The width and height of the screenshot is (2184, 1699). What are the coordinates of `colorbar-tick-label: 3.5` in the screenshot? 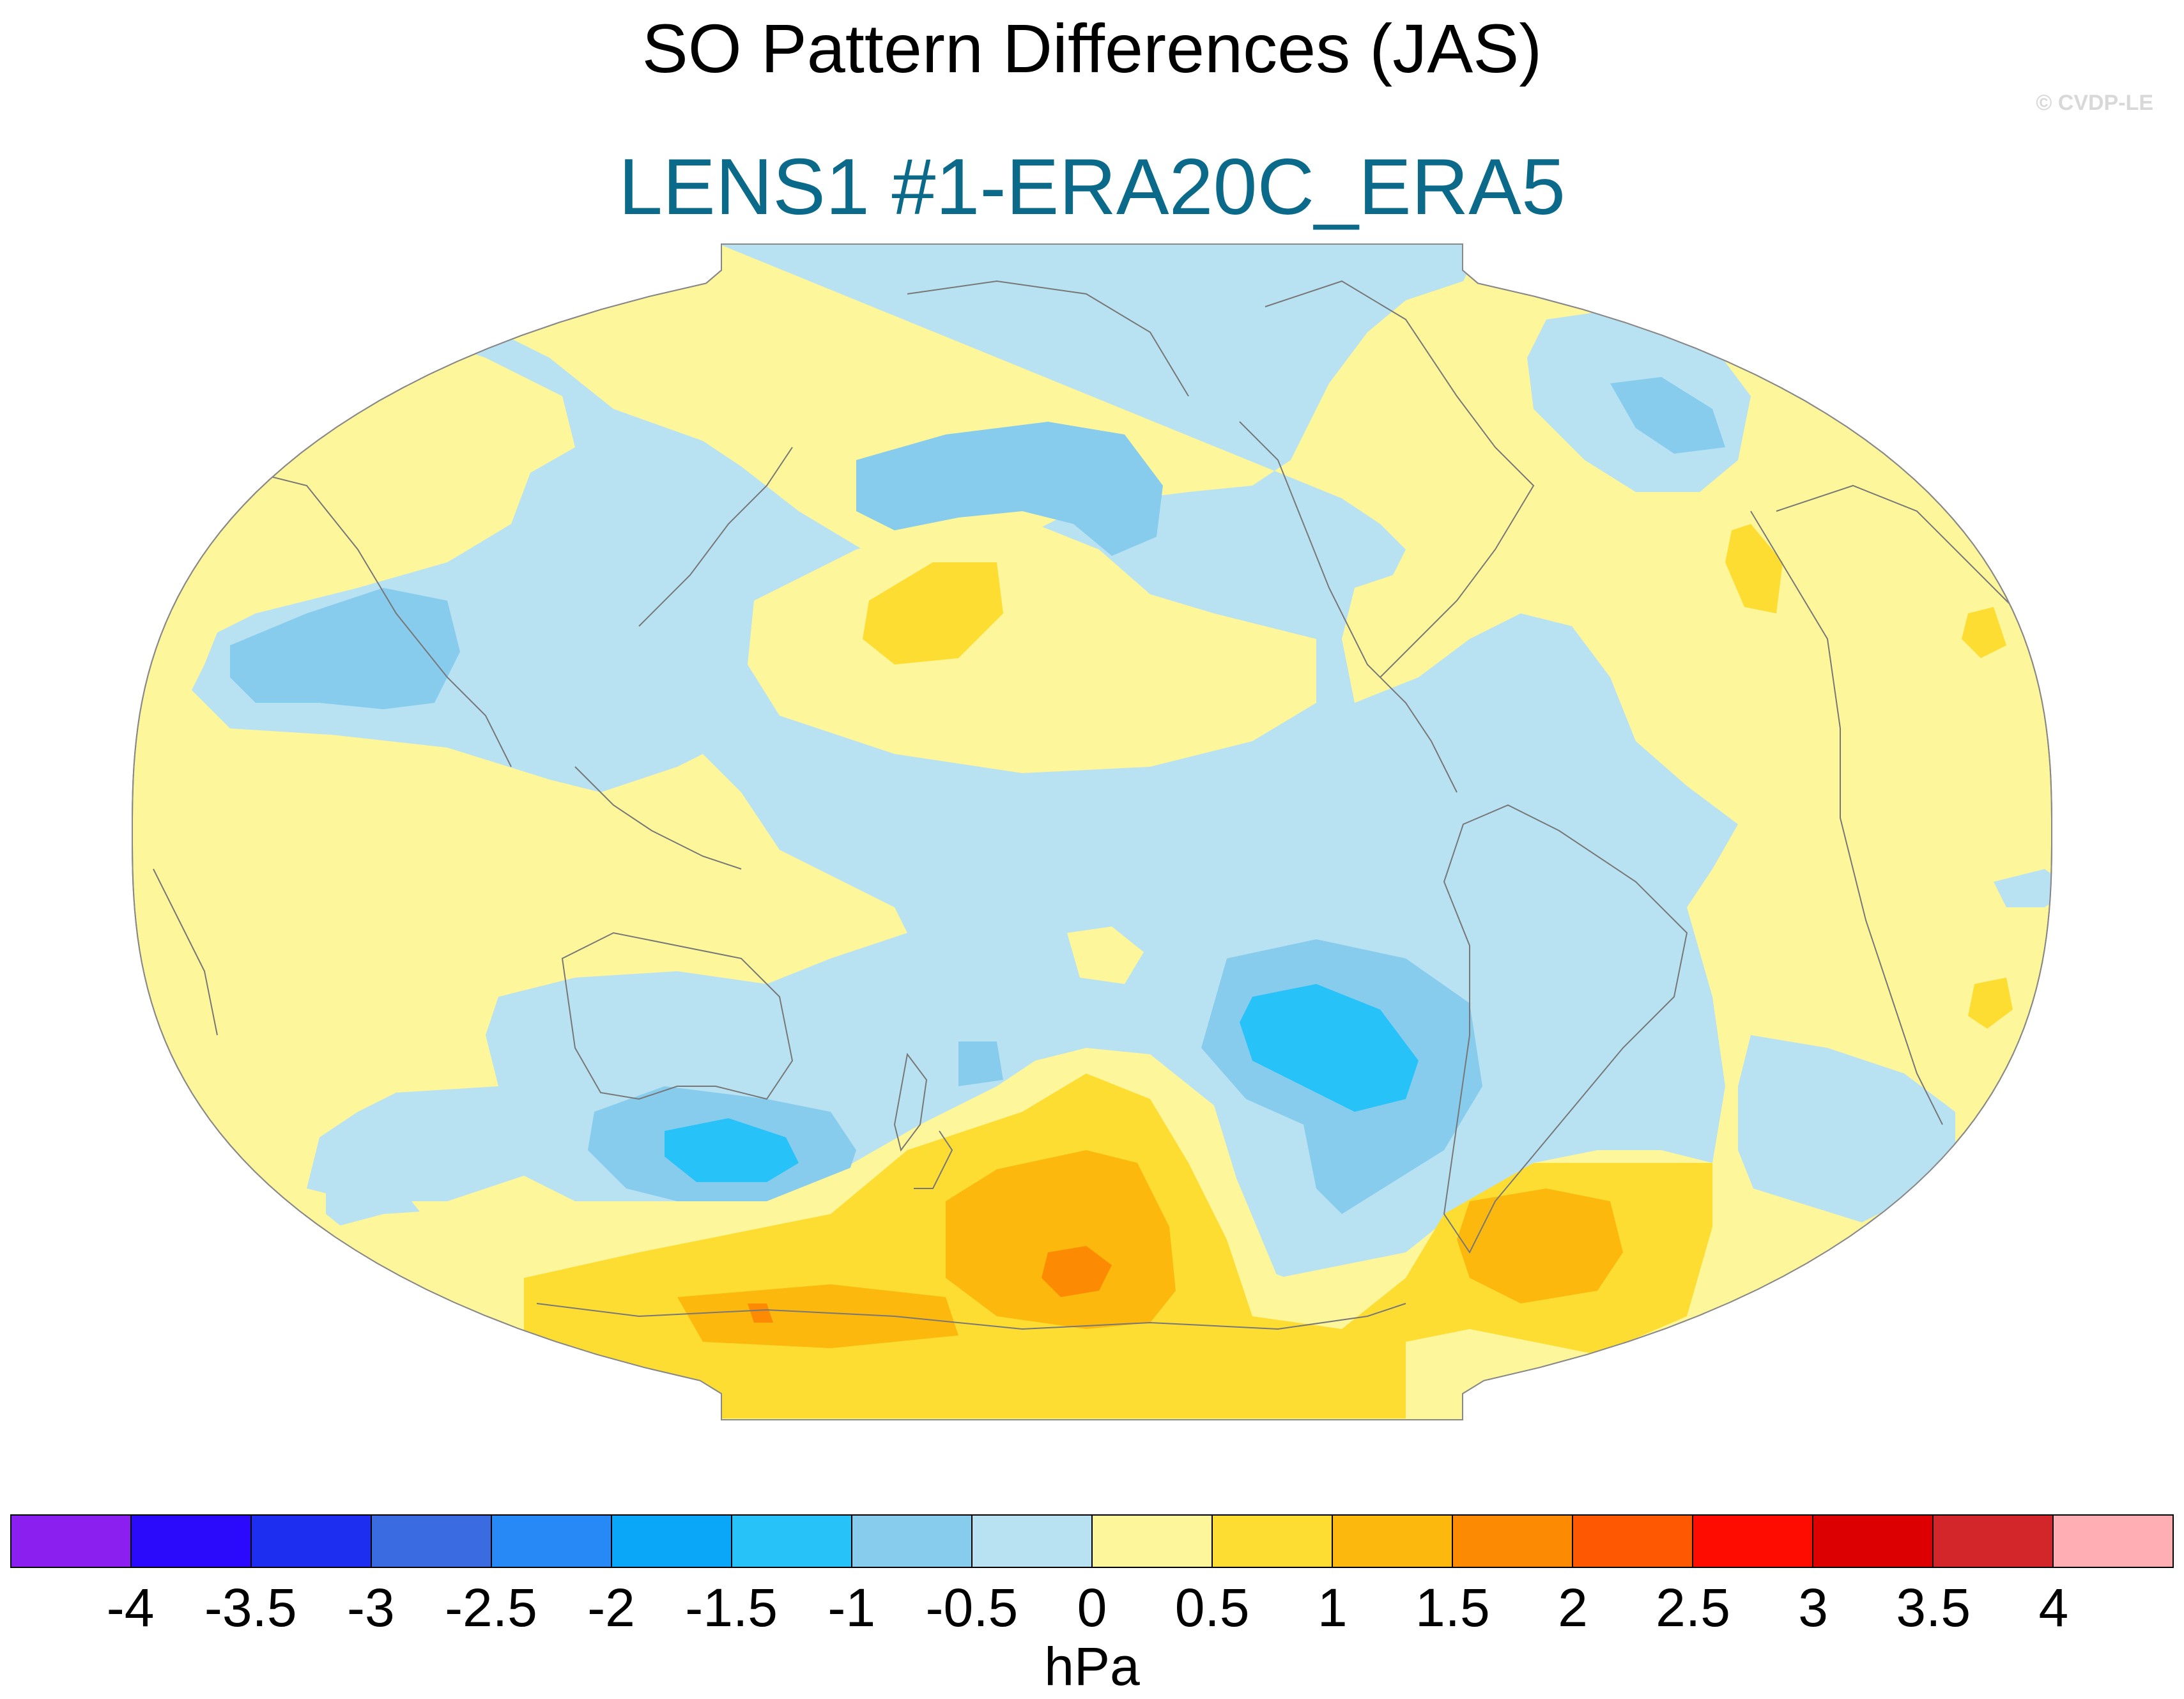 It's located at (1933, 1608).